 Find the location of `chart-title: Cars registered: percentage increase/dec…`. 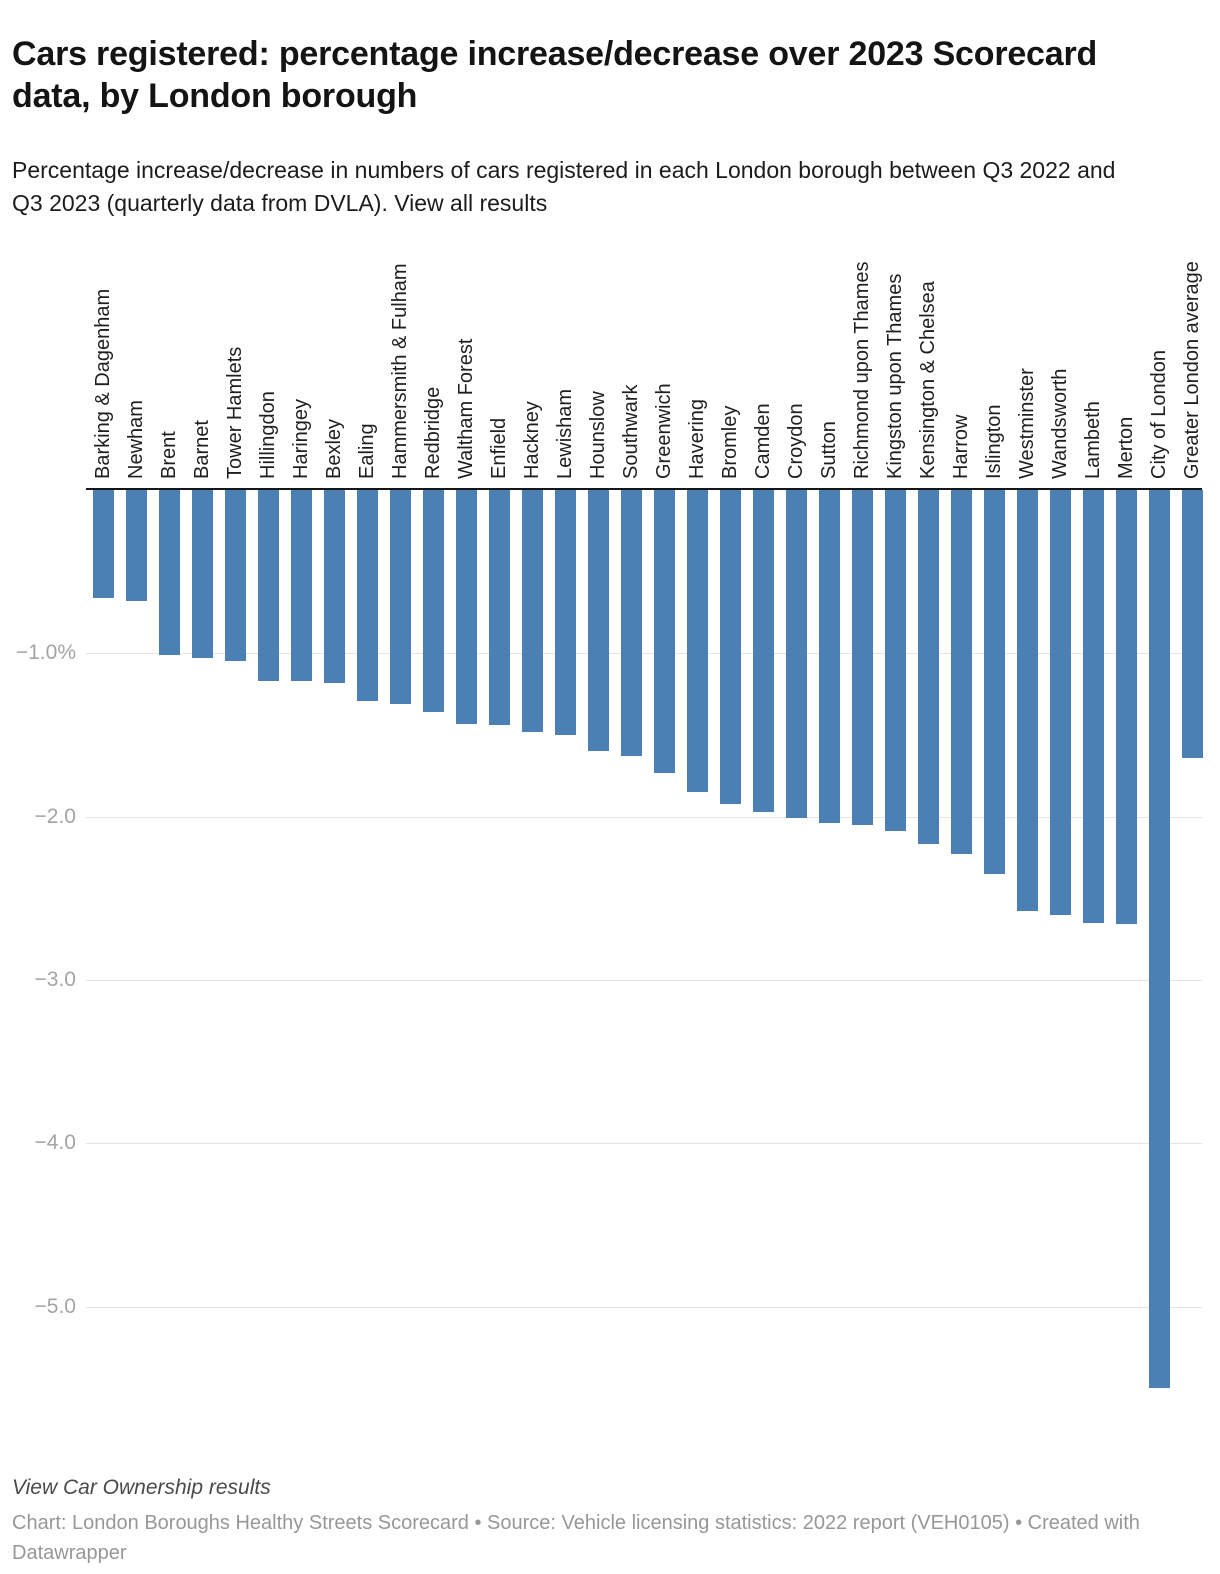

chart-title: Cars registered: percentage increase/dec… is located at coordinates (555, 74).